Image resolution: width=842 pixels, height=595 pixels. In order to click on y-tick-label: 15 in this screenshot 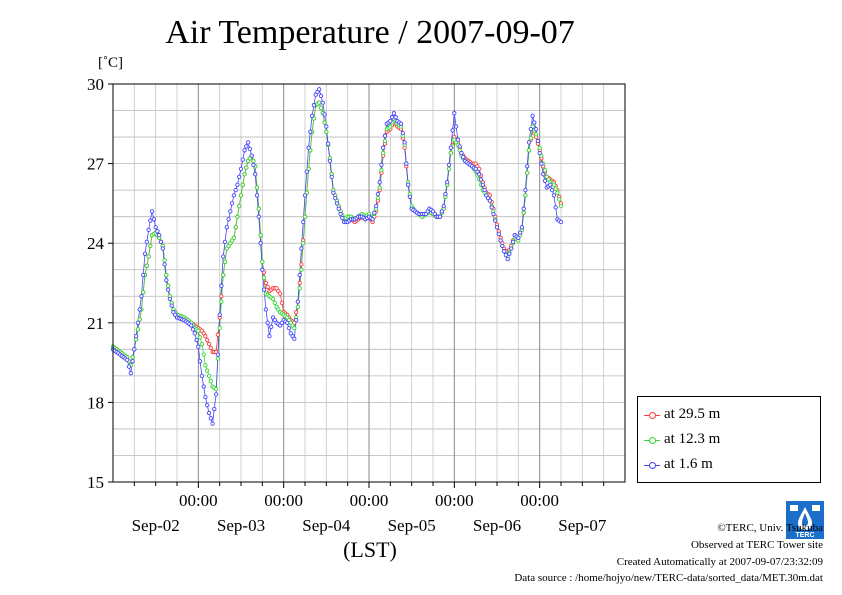, I will do `click(95, 482)`.